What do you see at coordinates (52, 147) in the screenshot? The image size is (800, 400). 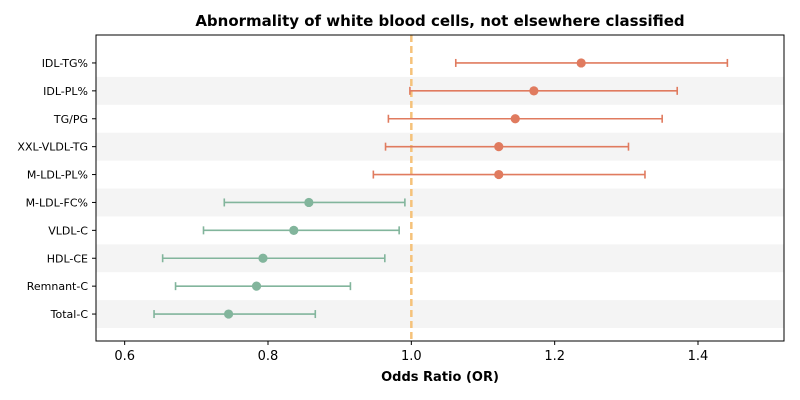 I see `y-tick-label: XXL-VLDL-TG` at bounding box center [52, 147].